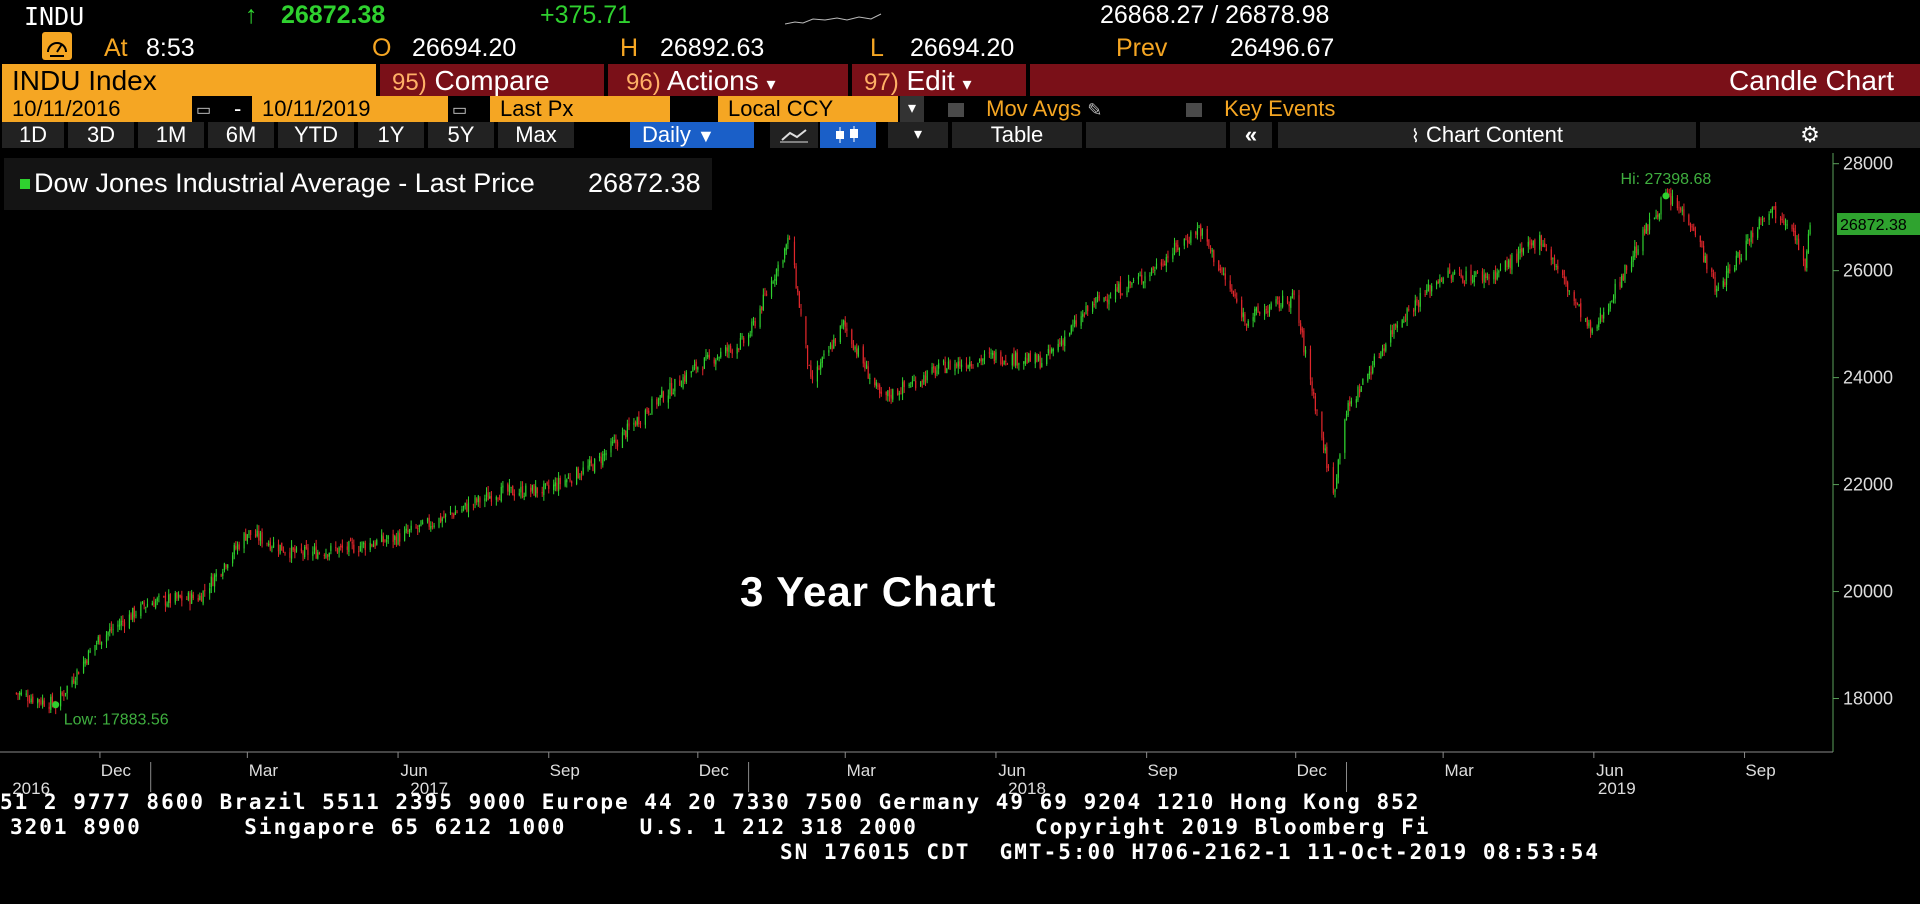 Image resolution: width=1920 pixels, height=904 pixels. What do you see at coordinates (918, 135) in the screenshot?
I see `chart-style-dropdown-icon: ▾` at bounding box center [918, 135].